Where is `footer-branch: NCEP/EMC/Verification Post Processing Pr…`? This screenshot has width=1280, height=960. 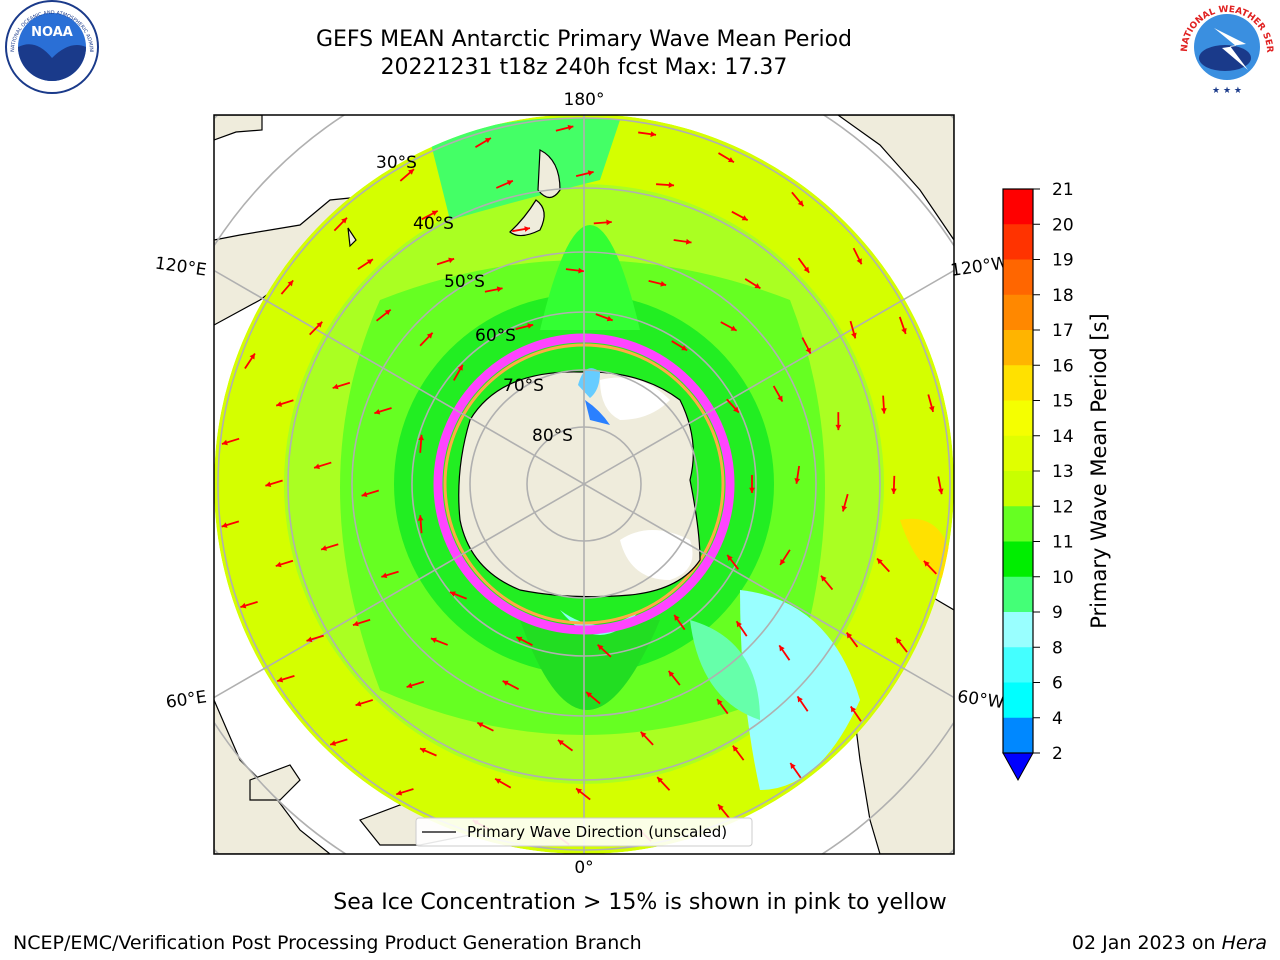 footer-branch: NCEP/EMC/Verification Post Processing Pr… is located at coordinates (327, 943).